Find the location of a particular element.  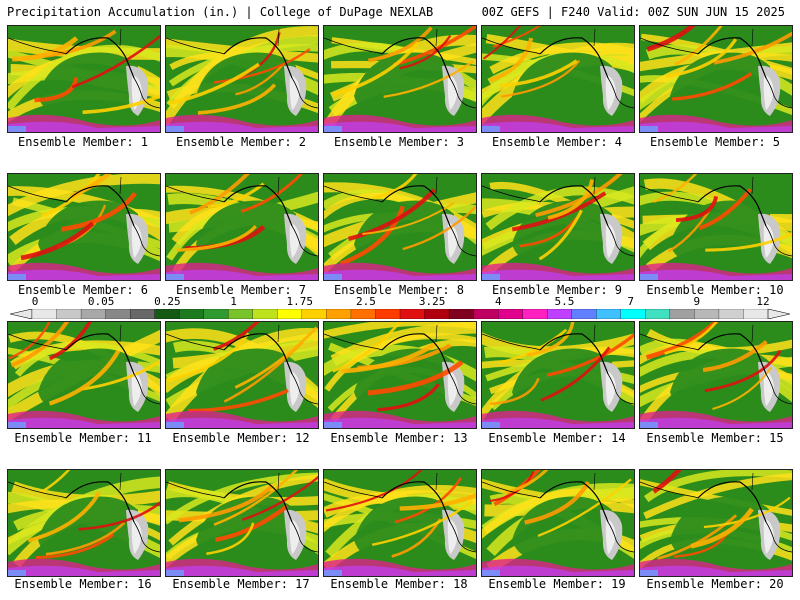

member-caption-9: Ensemble Member: 9 is located at coordinates (557, 290).